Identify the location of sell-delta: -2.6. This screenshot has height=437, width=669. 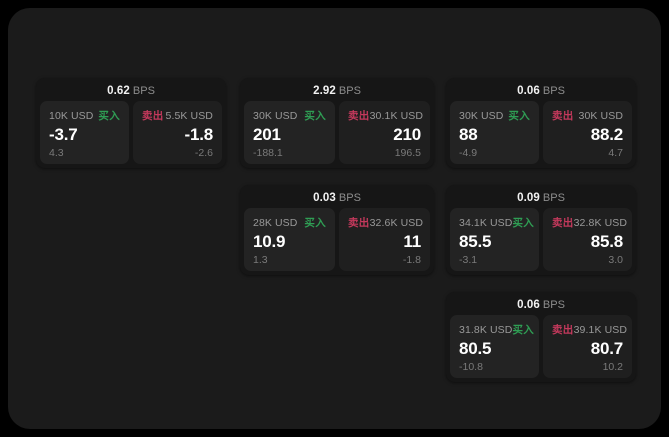
(203, 153).